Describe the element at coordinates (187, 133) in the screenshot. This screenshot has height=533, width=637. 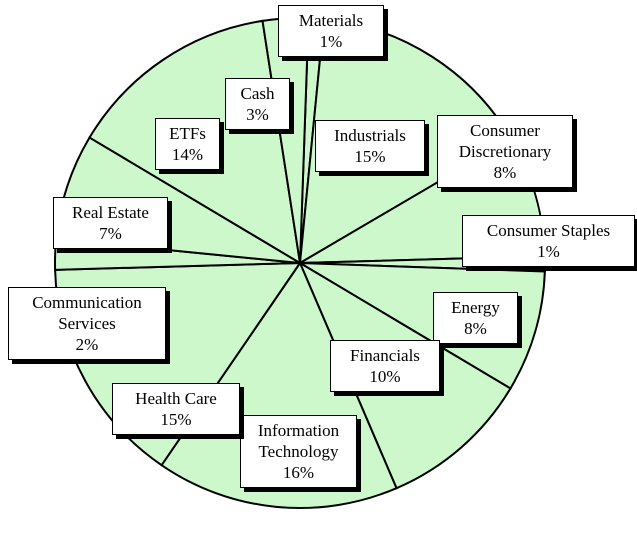
I see `category-name: ETFs` at that location.